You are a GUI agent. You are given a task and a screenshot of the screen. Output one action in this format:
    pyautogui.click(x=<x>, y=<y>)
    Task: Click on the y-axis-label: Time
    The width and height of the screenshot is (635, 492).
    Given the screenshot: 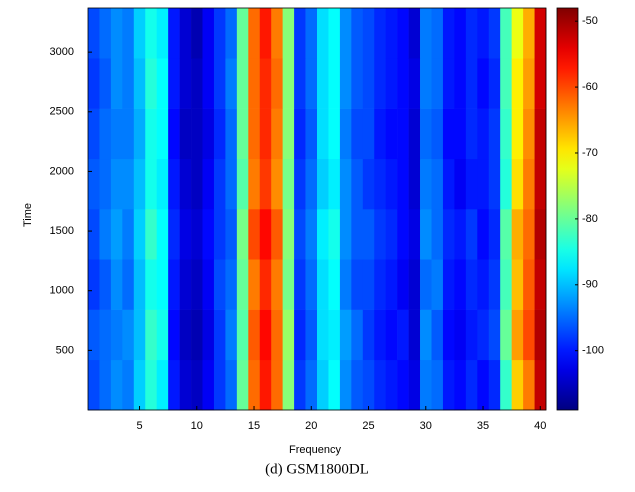 What is the action you would take?
    pyautogui.click(x=28, y=215)
    